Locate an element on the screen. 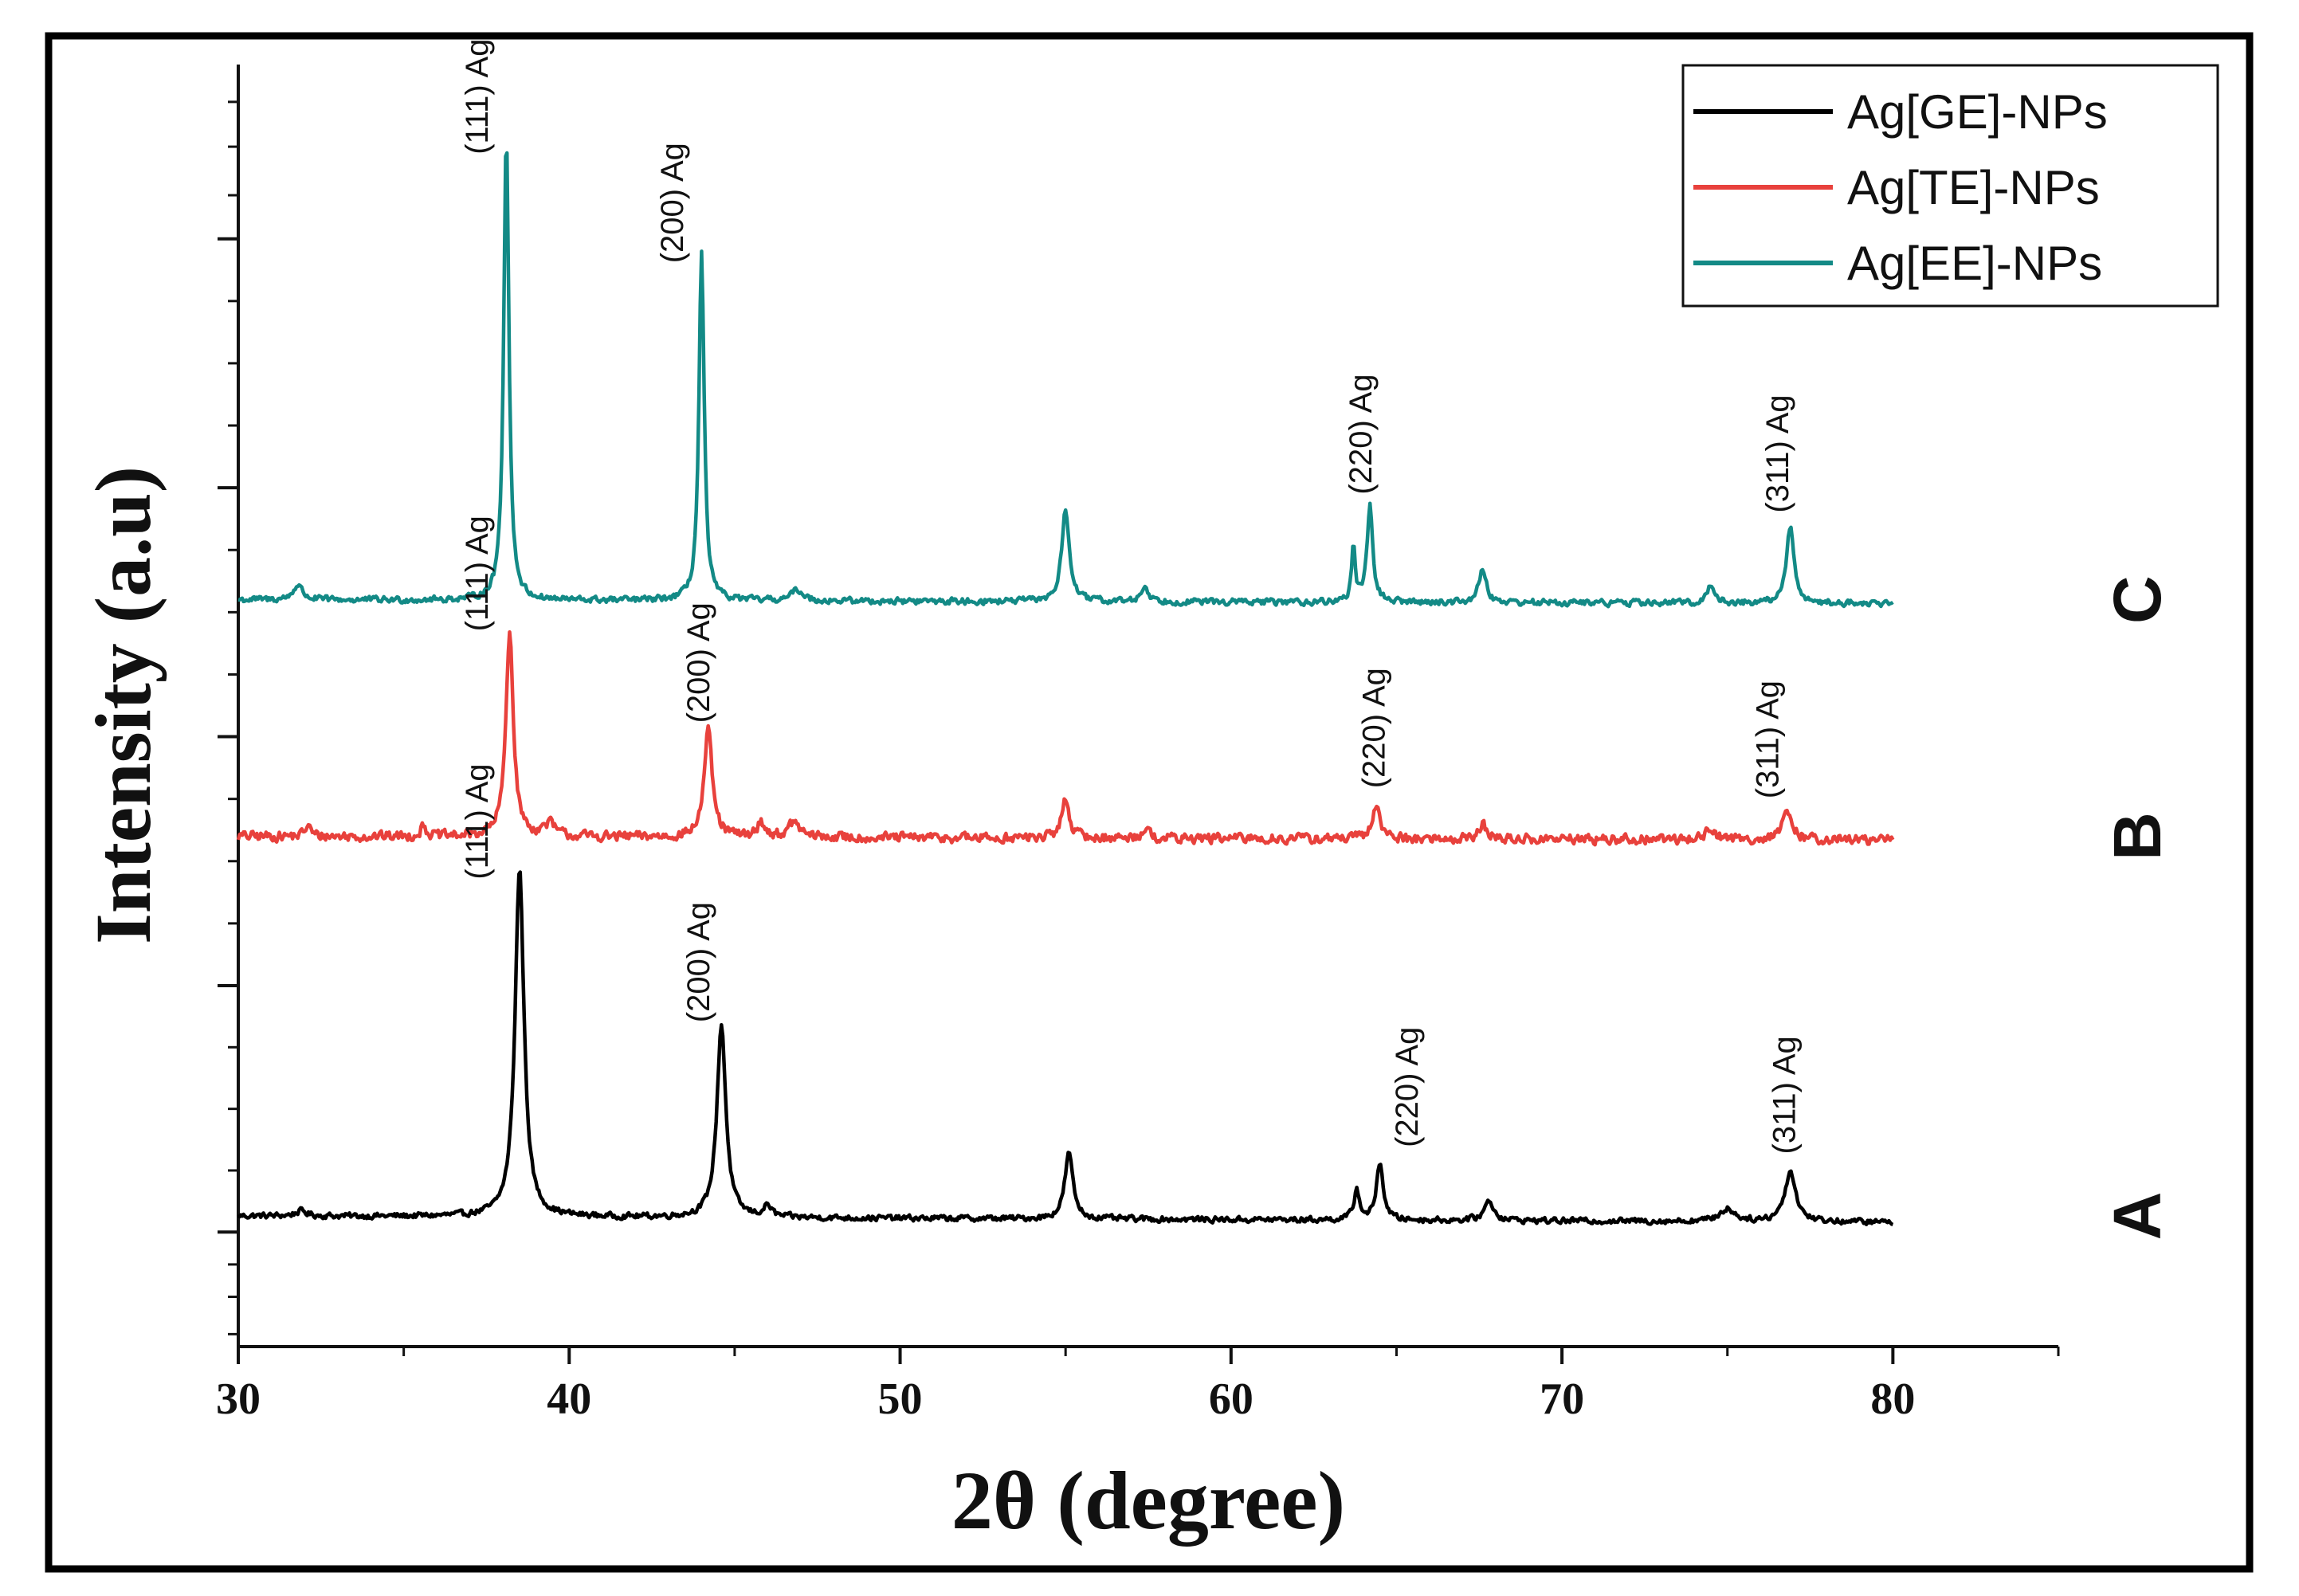 The image size is (2299, 1596). trace-letter-c: C is located at coordinates (2137, 600).